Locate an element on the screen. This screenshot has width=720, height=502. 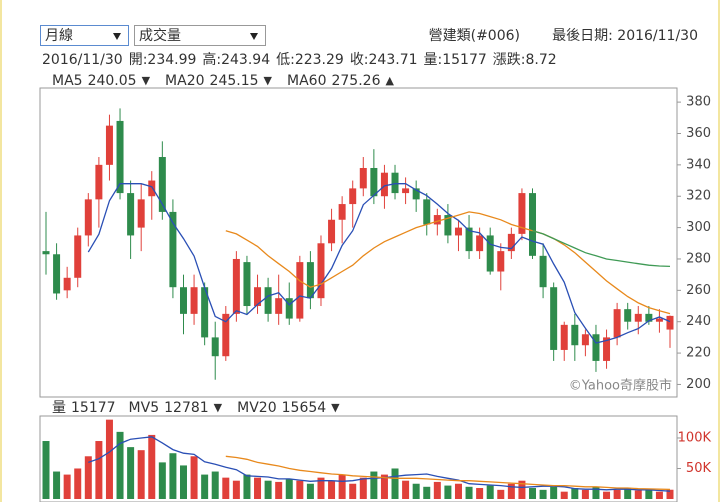
indicator-select: 成交量 is located at coordinates (200, 35).